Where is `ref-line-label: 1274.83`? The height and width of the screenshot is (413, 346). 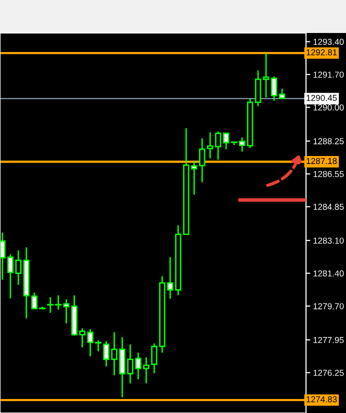 ref-line-label: 1274.83 is located at coordinates (321, 399).